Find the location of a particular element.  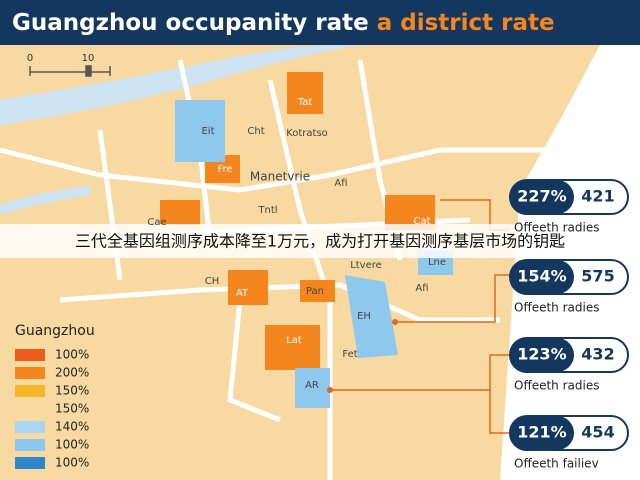

title-accent: a district rate is located at coordinates (466, 23).